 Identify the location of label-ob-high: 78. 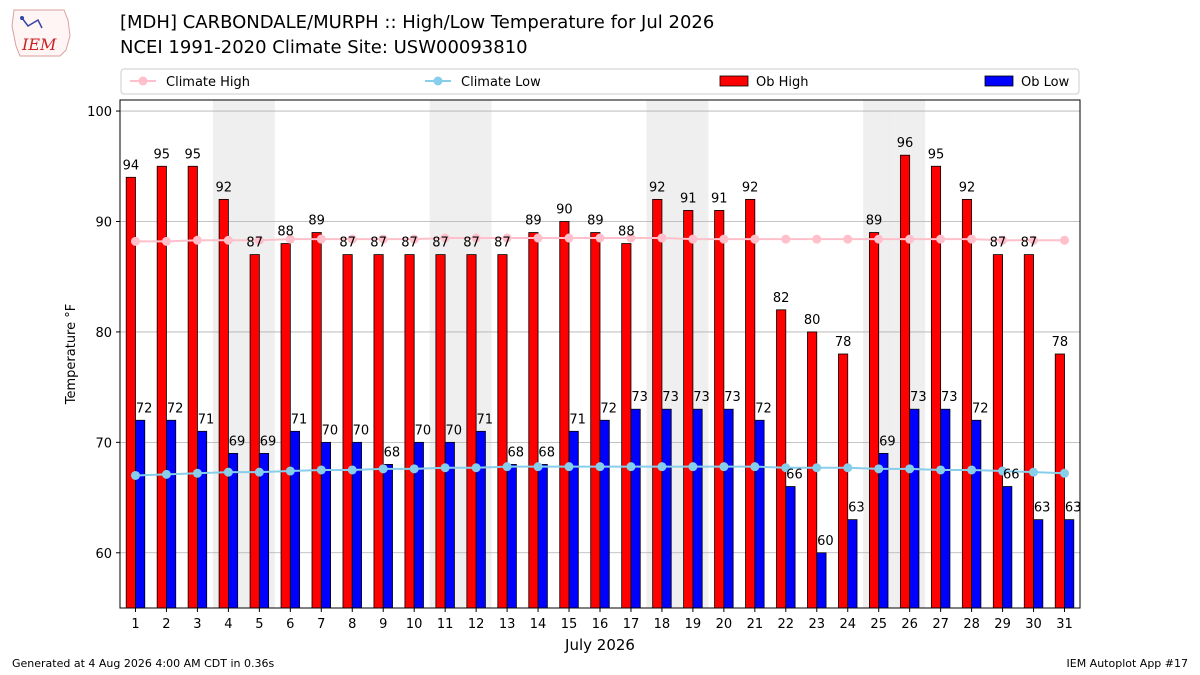
(1060, 342).